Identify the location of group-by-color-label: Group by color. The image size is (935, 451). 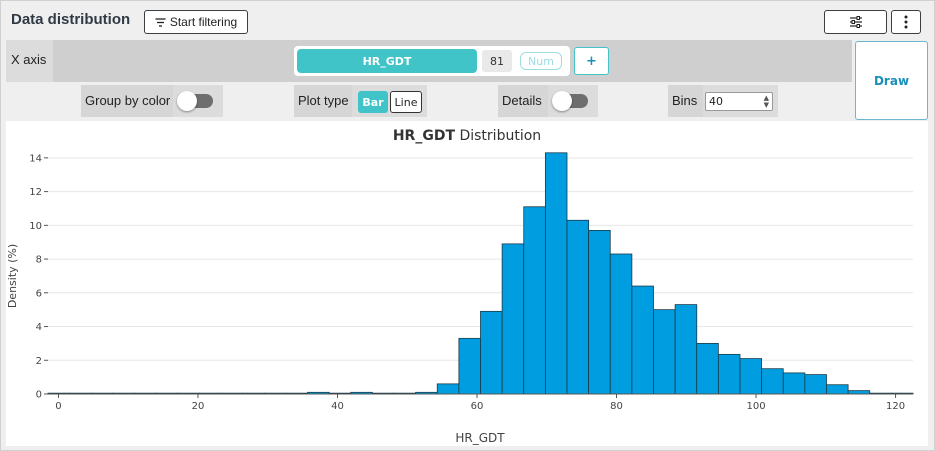
(127, 101).